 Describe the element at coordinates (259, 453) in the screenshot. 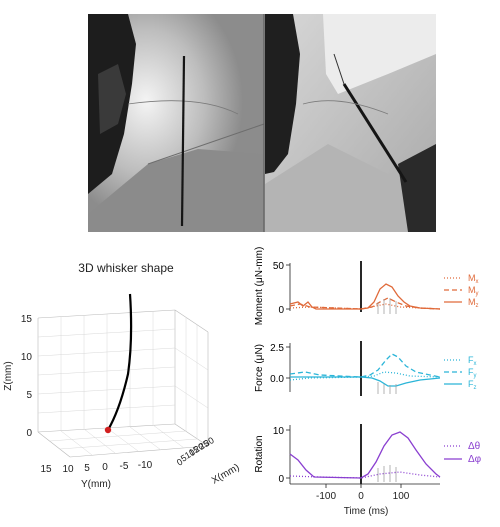

I see `rotation-ylabel: Rotation` at that location.